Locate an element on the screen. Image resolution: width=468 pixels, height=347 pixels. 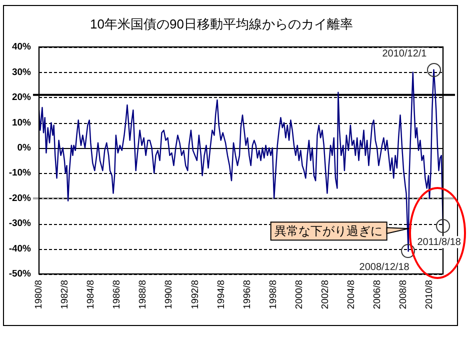
annotation: 2008/12/18 is located at coordinates (384, 268).